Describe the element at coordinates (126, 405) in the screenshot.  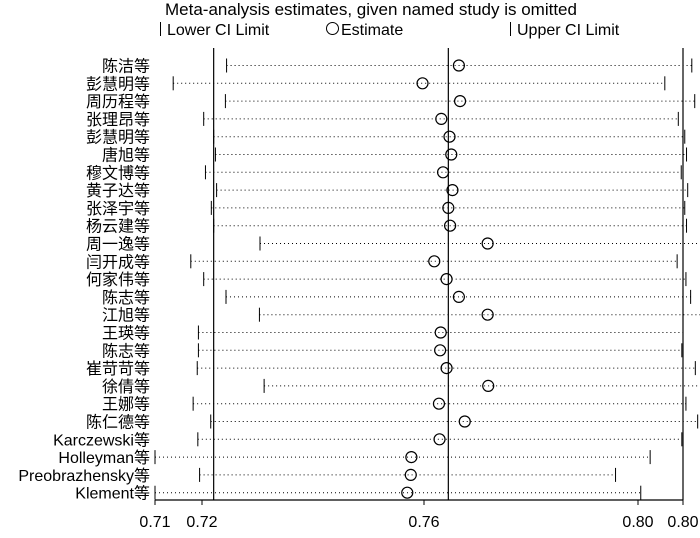
I see `study-label: 王娜等` at that location.